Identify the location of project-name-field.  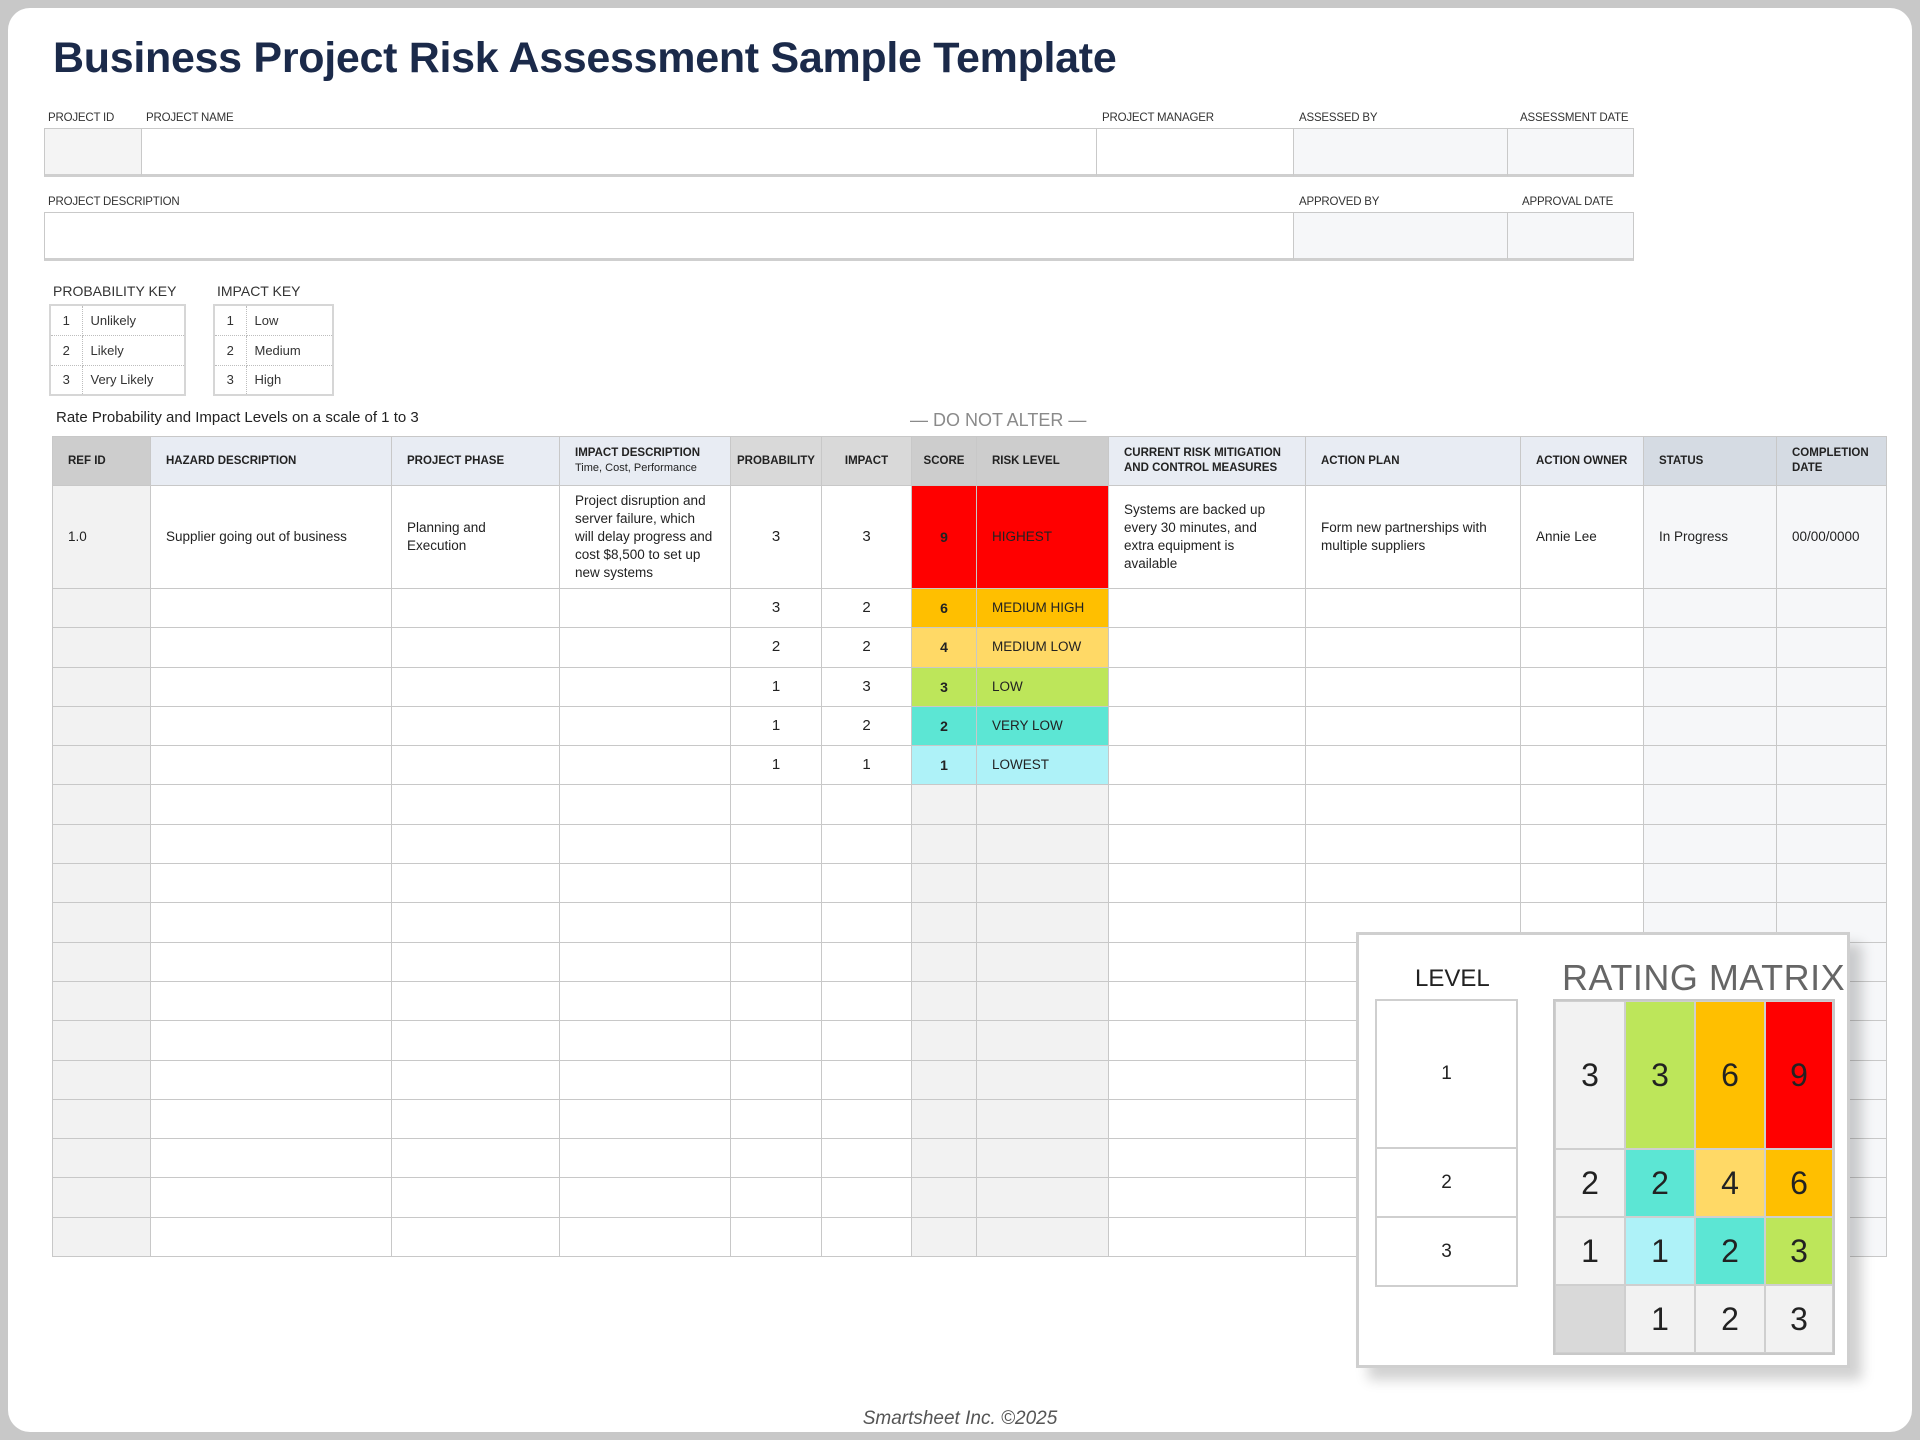
(619, 152).